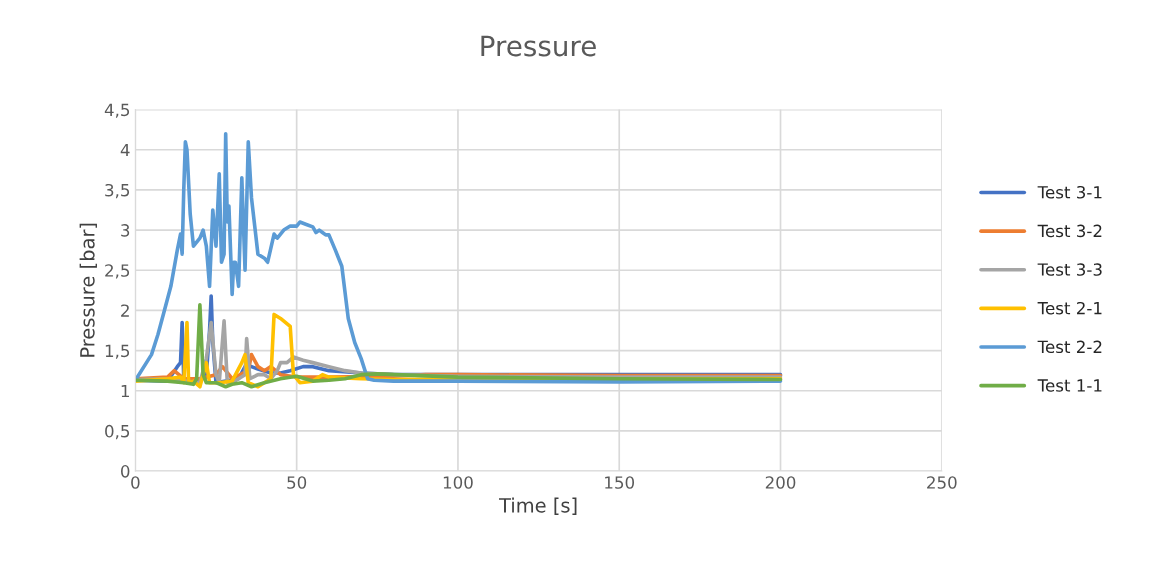 This screenshot has width=1157, height=583. What do you see at coordinates (1069, 269) in the screenshot?
I see `legend-label: Test 3-3` at bounding box center [1069, 269].